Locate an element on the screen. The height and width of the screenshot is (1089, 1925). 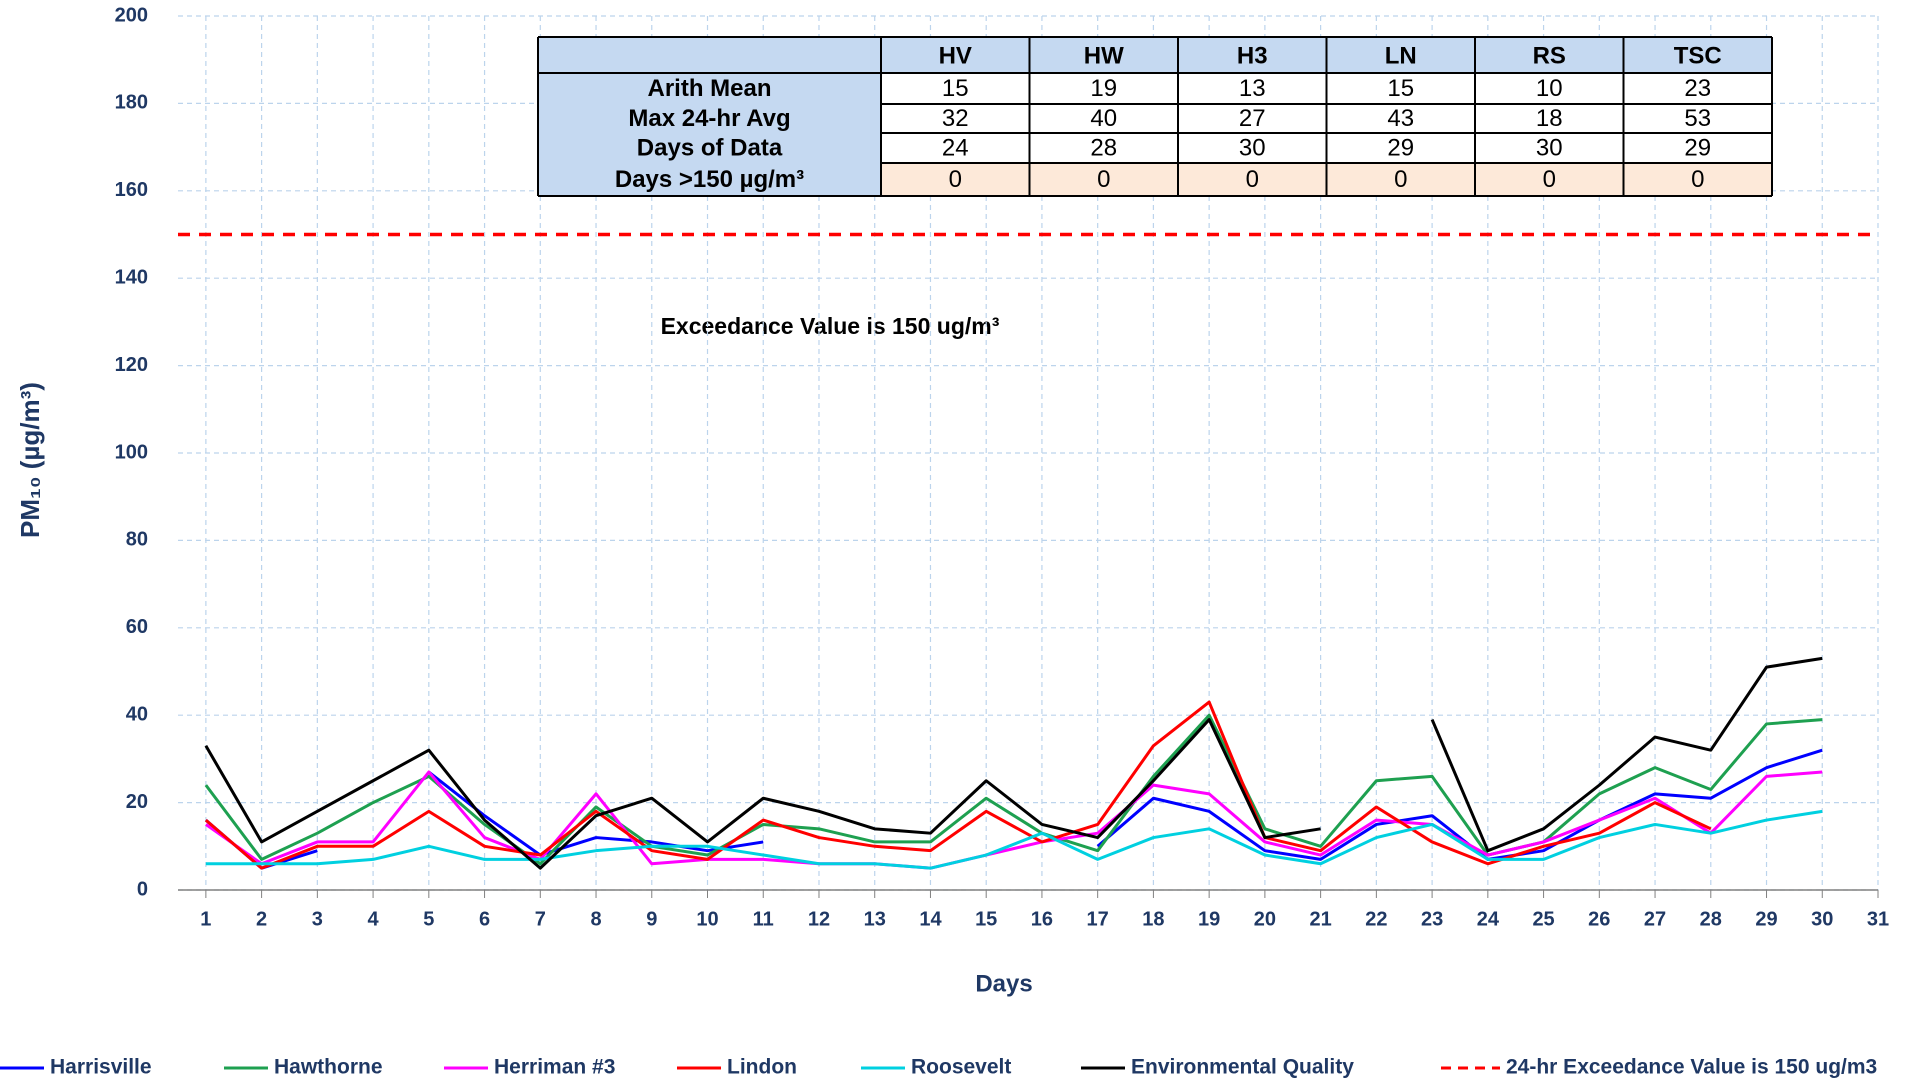
x-tick-label: 12 is located at coordinates (819, 919).